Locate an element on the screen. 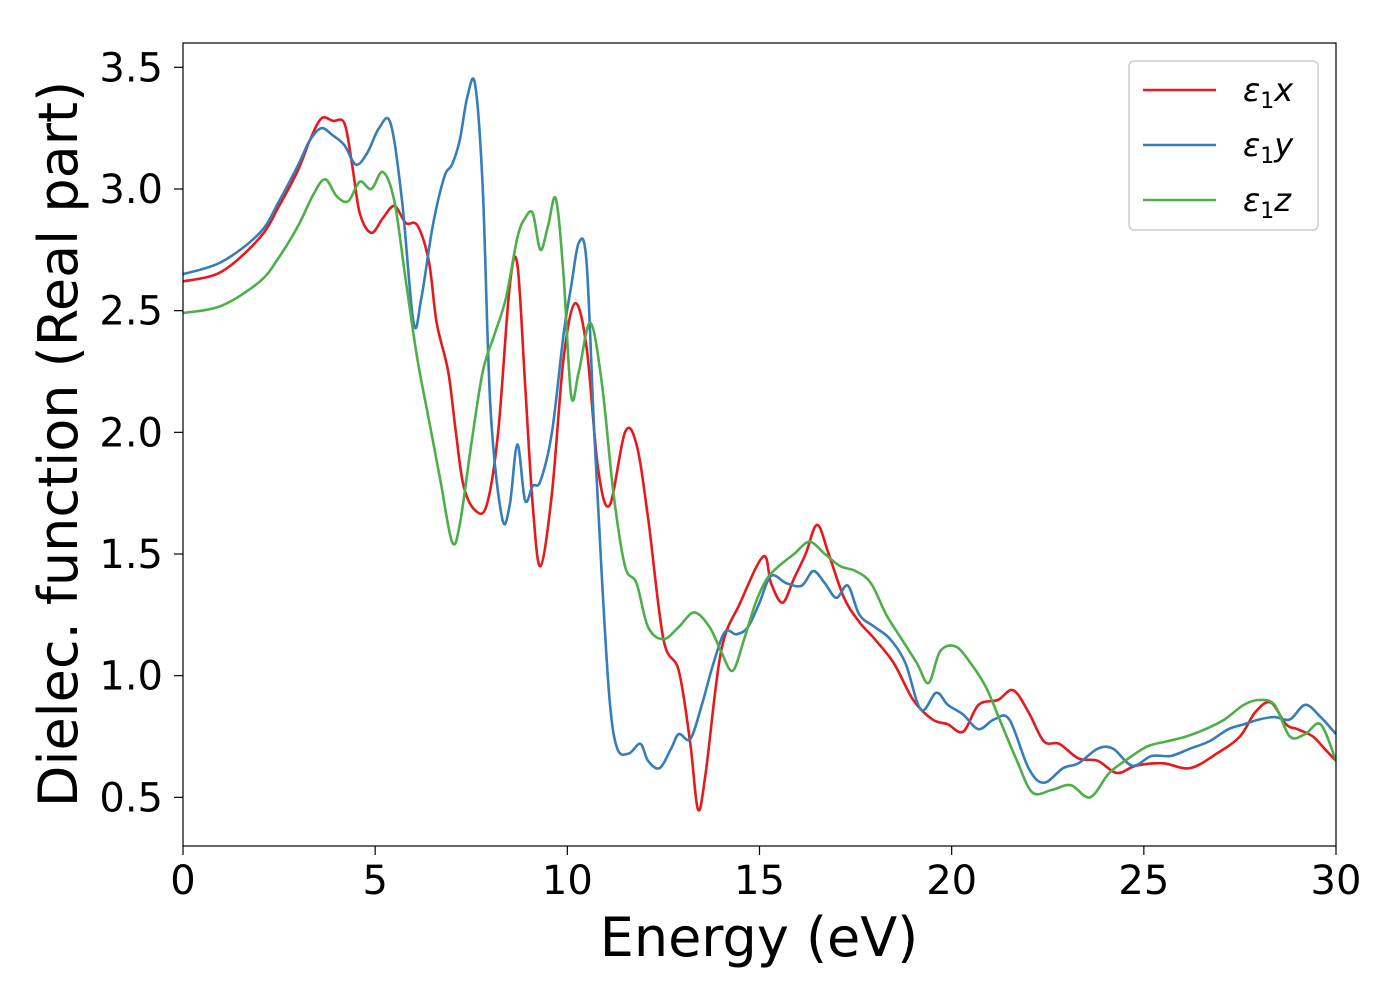 This screenshot has height=1000, width=1400. legend-box is located at coordinates (1223, 145).